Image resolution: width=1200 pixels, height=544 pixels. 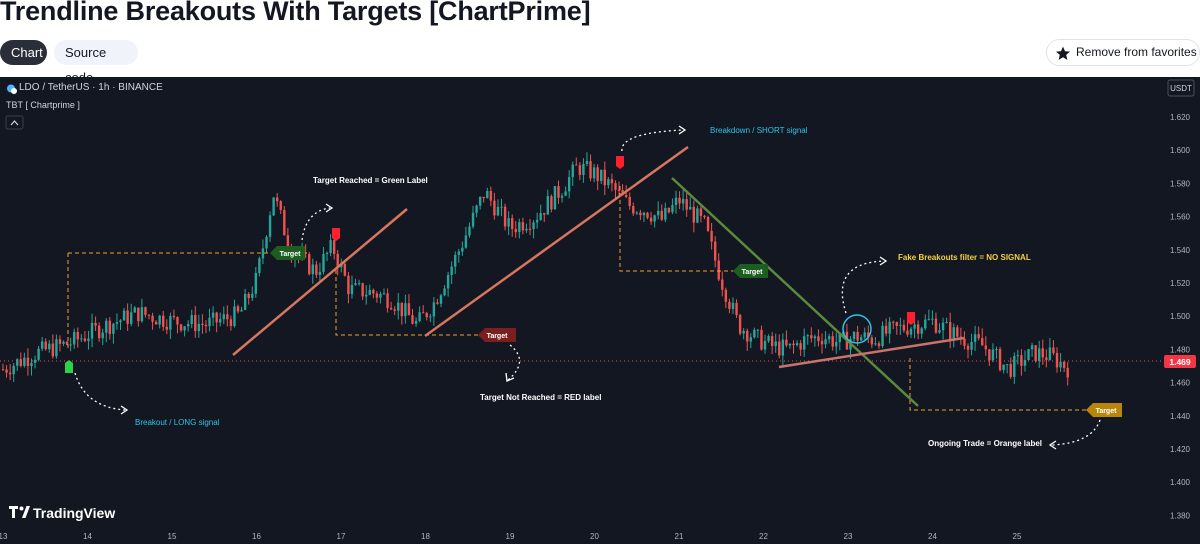 I want to click on collapse-button, so click(x=14, y=122).